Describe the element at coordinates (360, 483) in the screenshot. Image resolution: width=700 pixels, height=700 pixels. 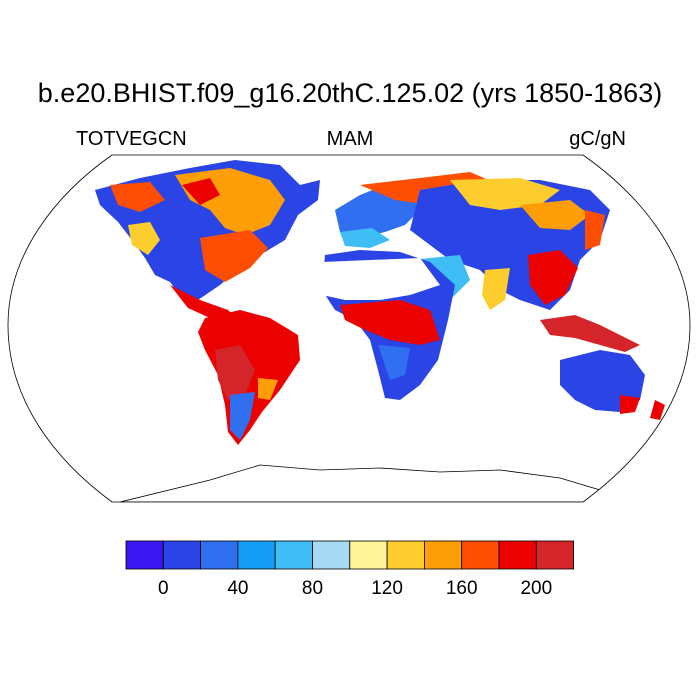
I see `antarctica-outline` at that location.